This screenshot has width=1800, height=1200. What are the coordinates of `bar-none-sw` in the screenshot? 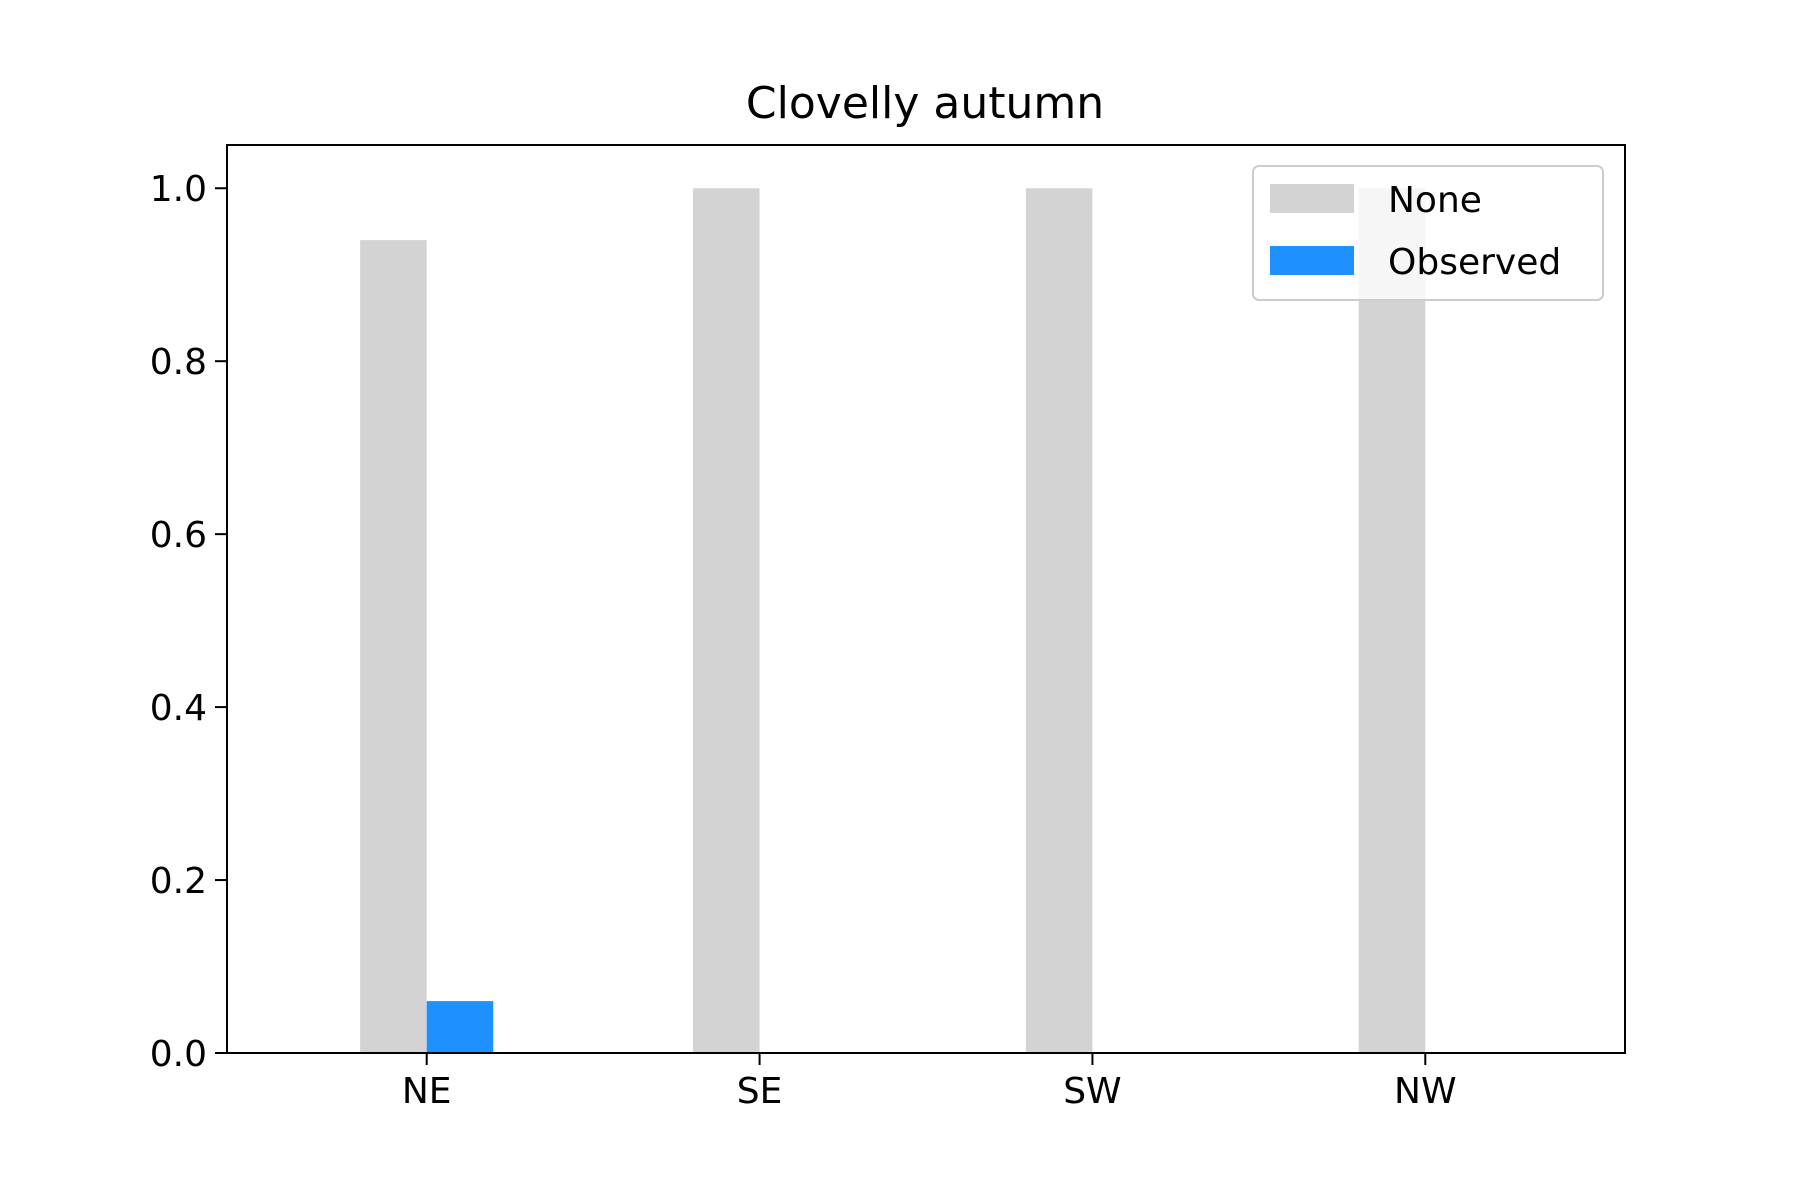 It's located at (1059, 620).